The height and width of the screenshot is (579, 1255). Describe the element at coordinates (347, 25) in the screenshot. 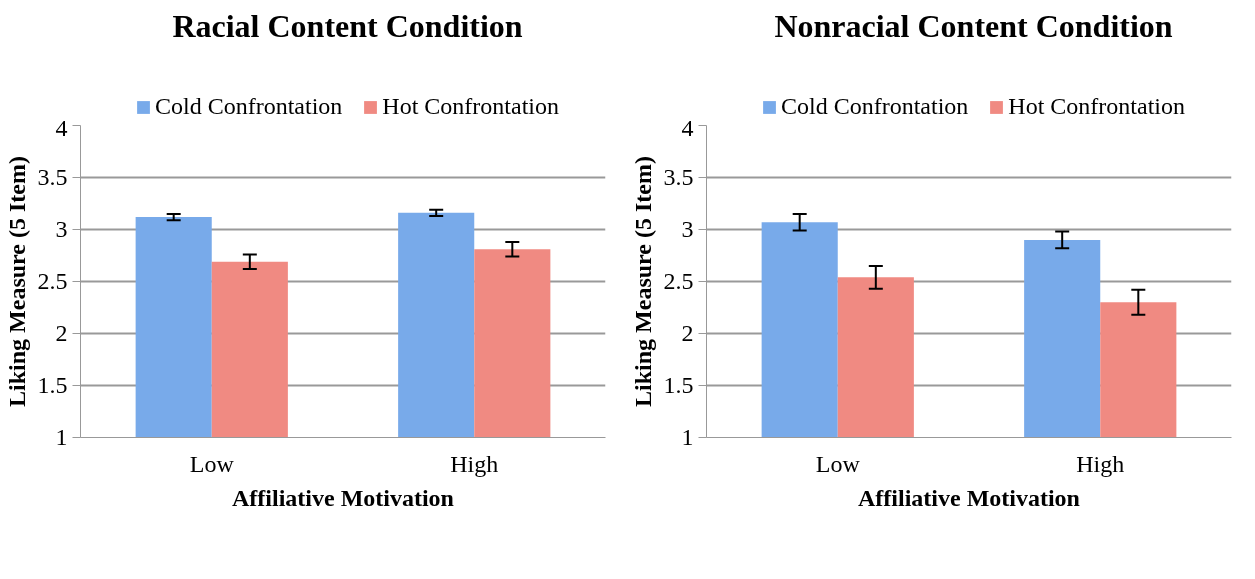

I see `chart-title: Racial Content Condition` at that location.